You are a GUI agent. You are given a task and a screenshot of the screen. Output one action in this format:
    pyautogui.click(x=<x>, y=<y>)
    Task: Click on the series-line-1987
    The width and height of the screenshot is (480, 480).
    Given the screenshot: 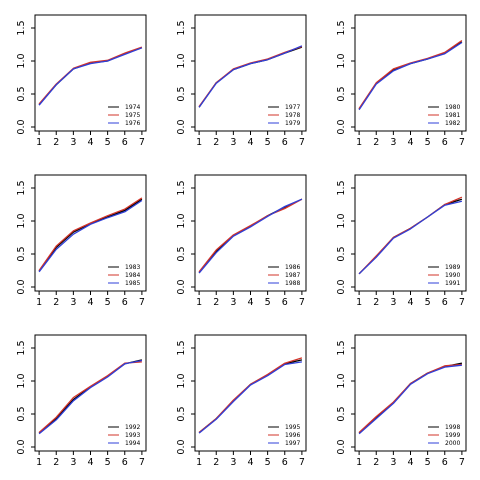 What is the action you would take?
    pyautogui.click(x=250, y=235)
    